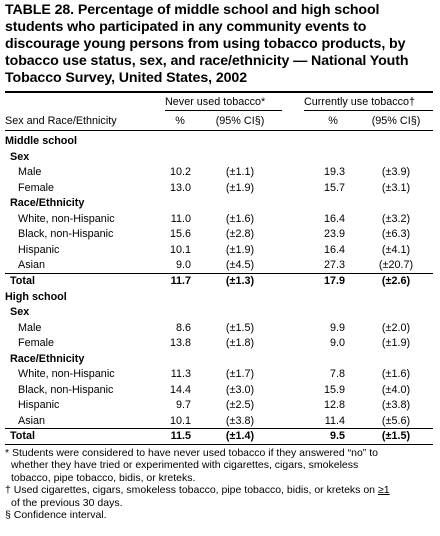  I want to click on never-used-percent: 9.7, so click(183, 405).